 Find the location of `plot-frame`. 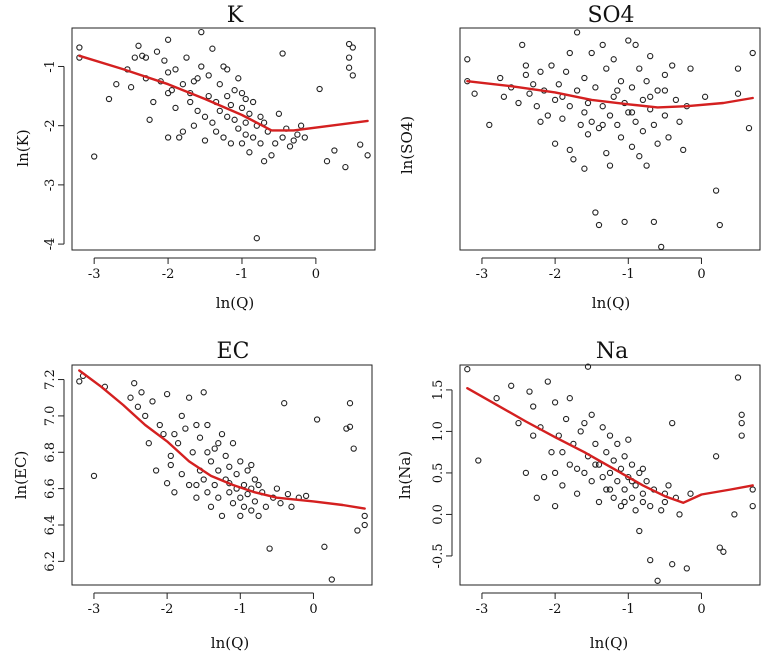

plot-frame is located at coordinates (223, 139).